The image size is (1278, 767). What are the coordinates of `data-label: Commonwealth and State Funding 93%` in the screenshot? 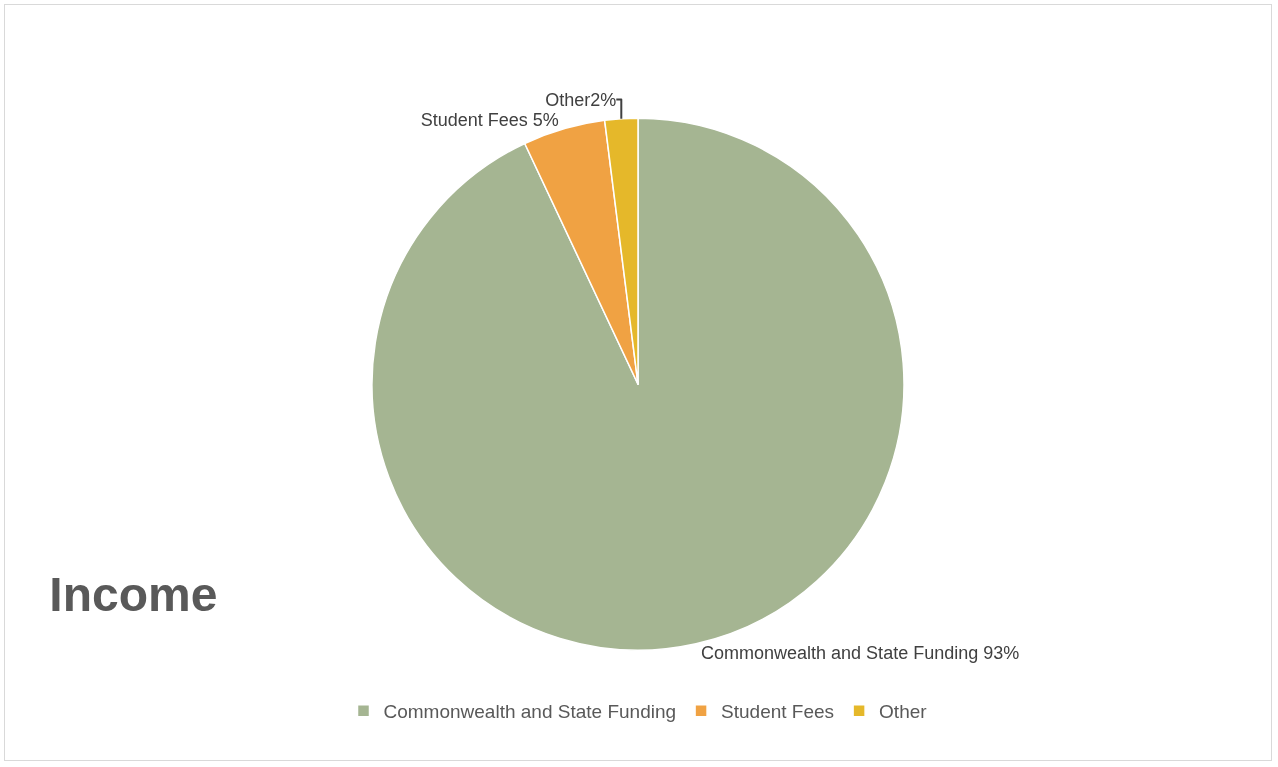 It's located at (860, 653).